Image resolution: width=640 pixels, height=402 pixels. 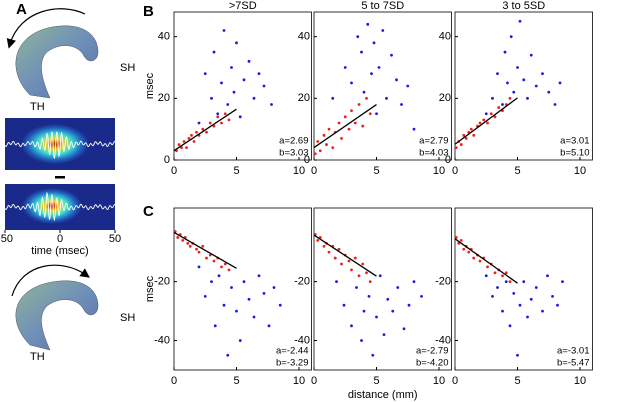 I want to click on panel-title: 5 to 7SD, so click(x=382, y=6).